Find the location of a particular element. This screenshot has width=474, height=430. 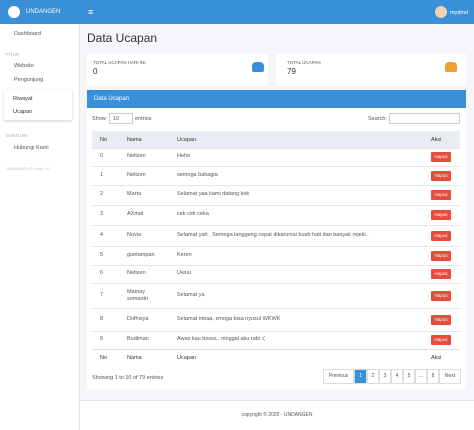

column-header: Nama is located at coordinates (134, 140).